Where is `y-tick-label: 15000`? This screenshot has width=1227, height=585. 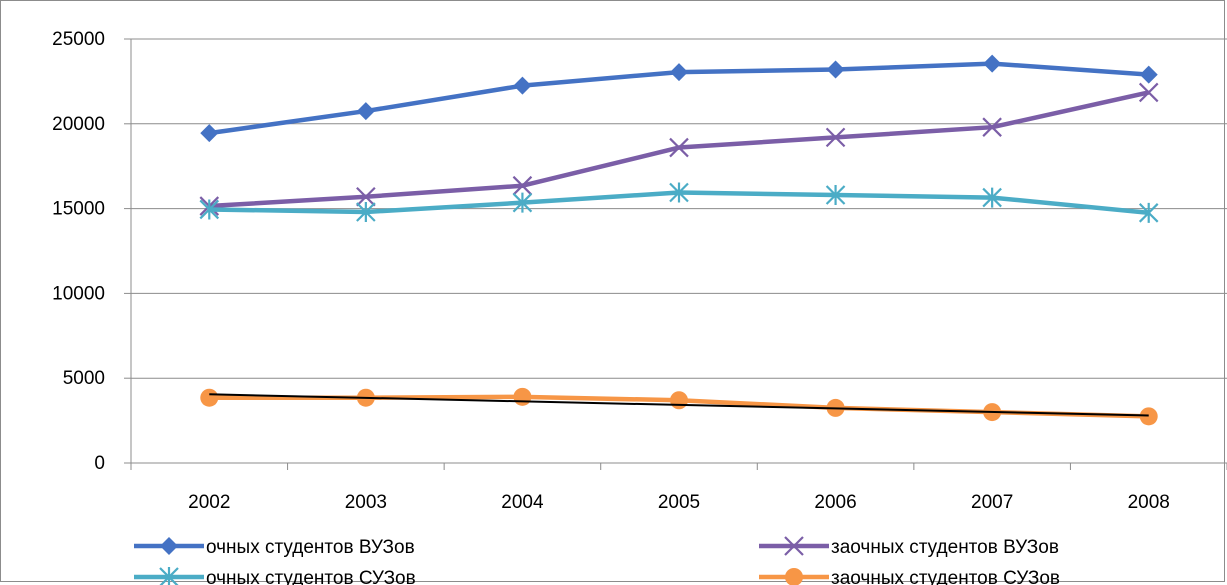
y-tick-label: 15000 is located at coordinates (78, 209).